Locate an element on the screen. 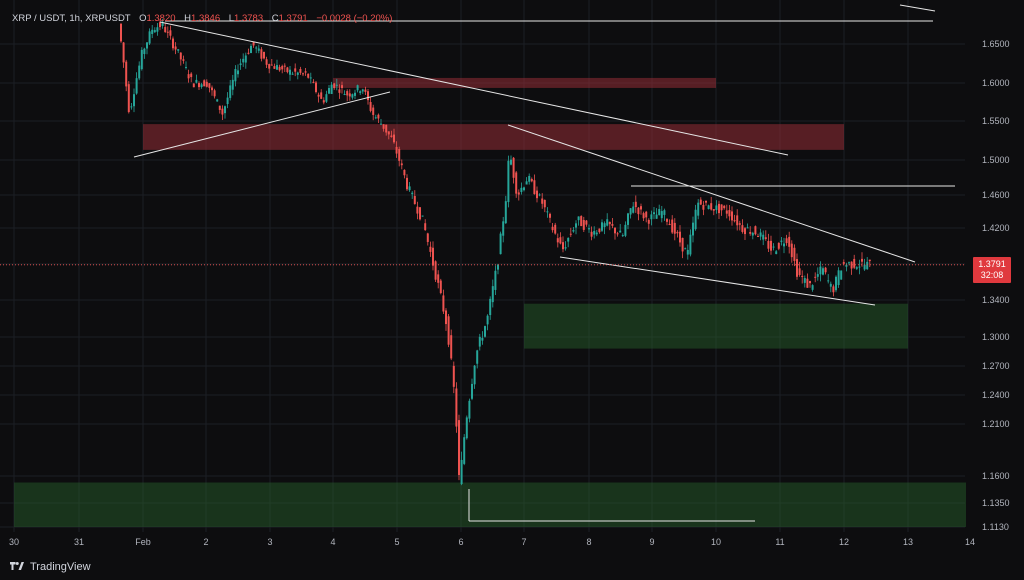  resistance-zone is located at coordinates (493, 137).